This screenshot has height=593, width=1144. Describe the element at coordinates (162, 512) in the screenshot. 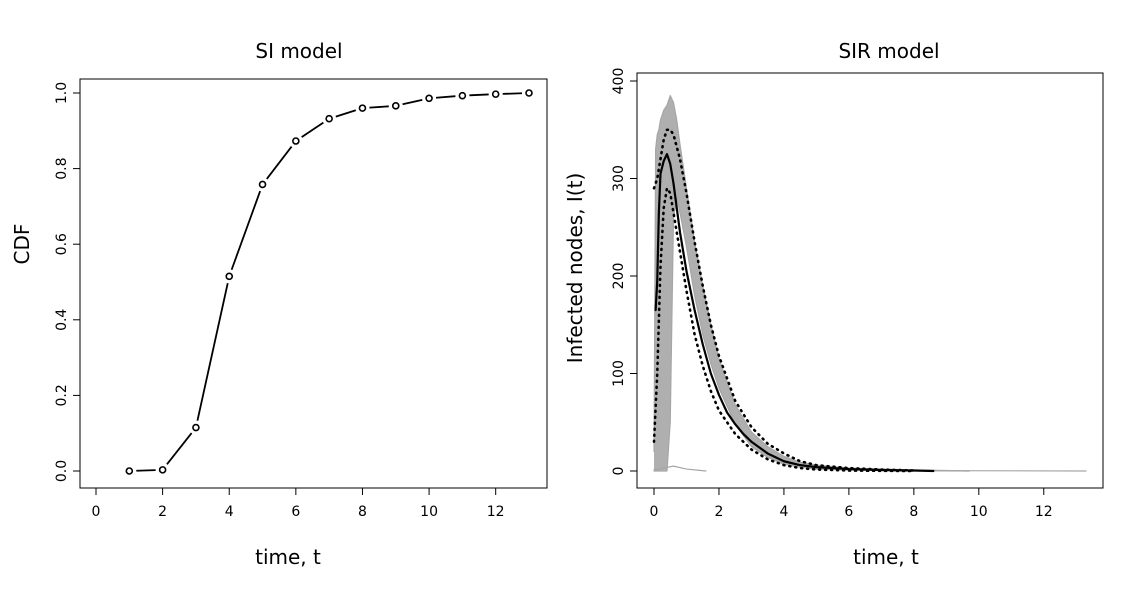

I see `si-x-tick-label: 2` at that location.